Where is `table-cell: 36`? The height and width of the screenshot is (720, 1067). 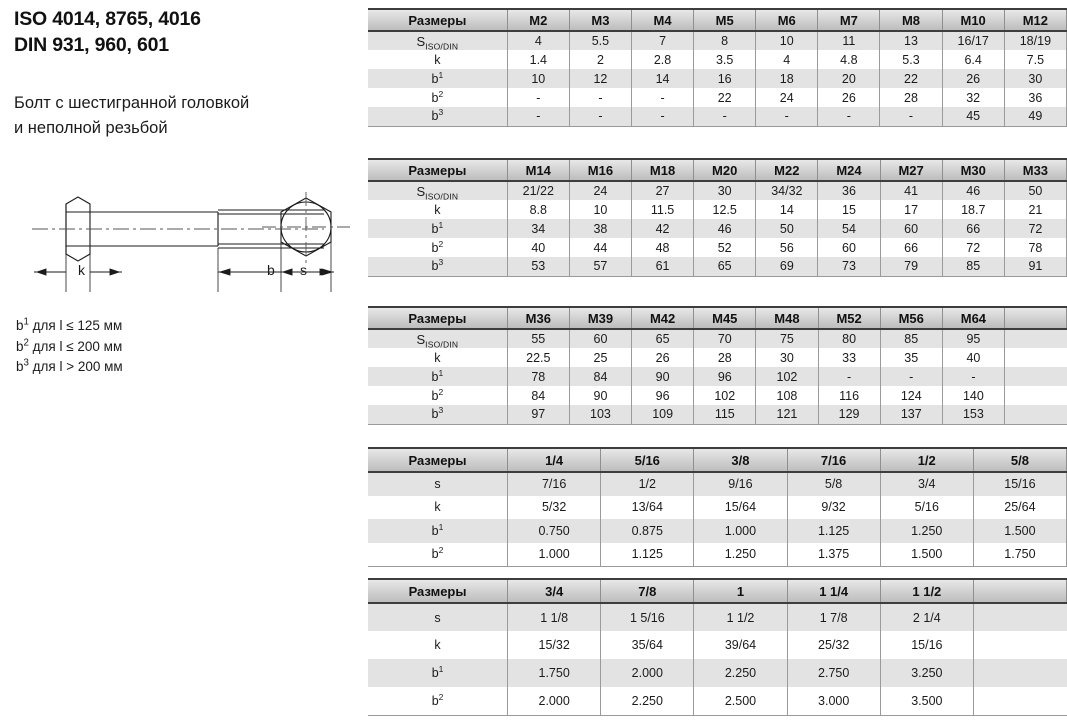 table-cell: 36 is located at coordinates (1035, 97).